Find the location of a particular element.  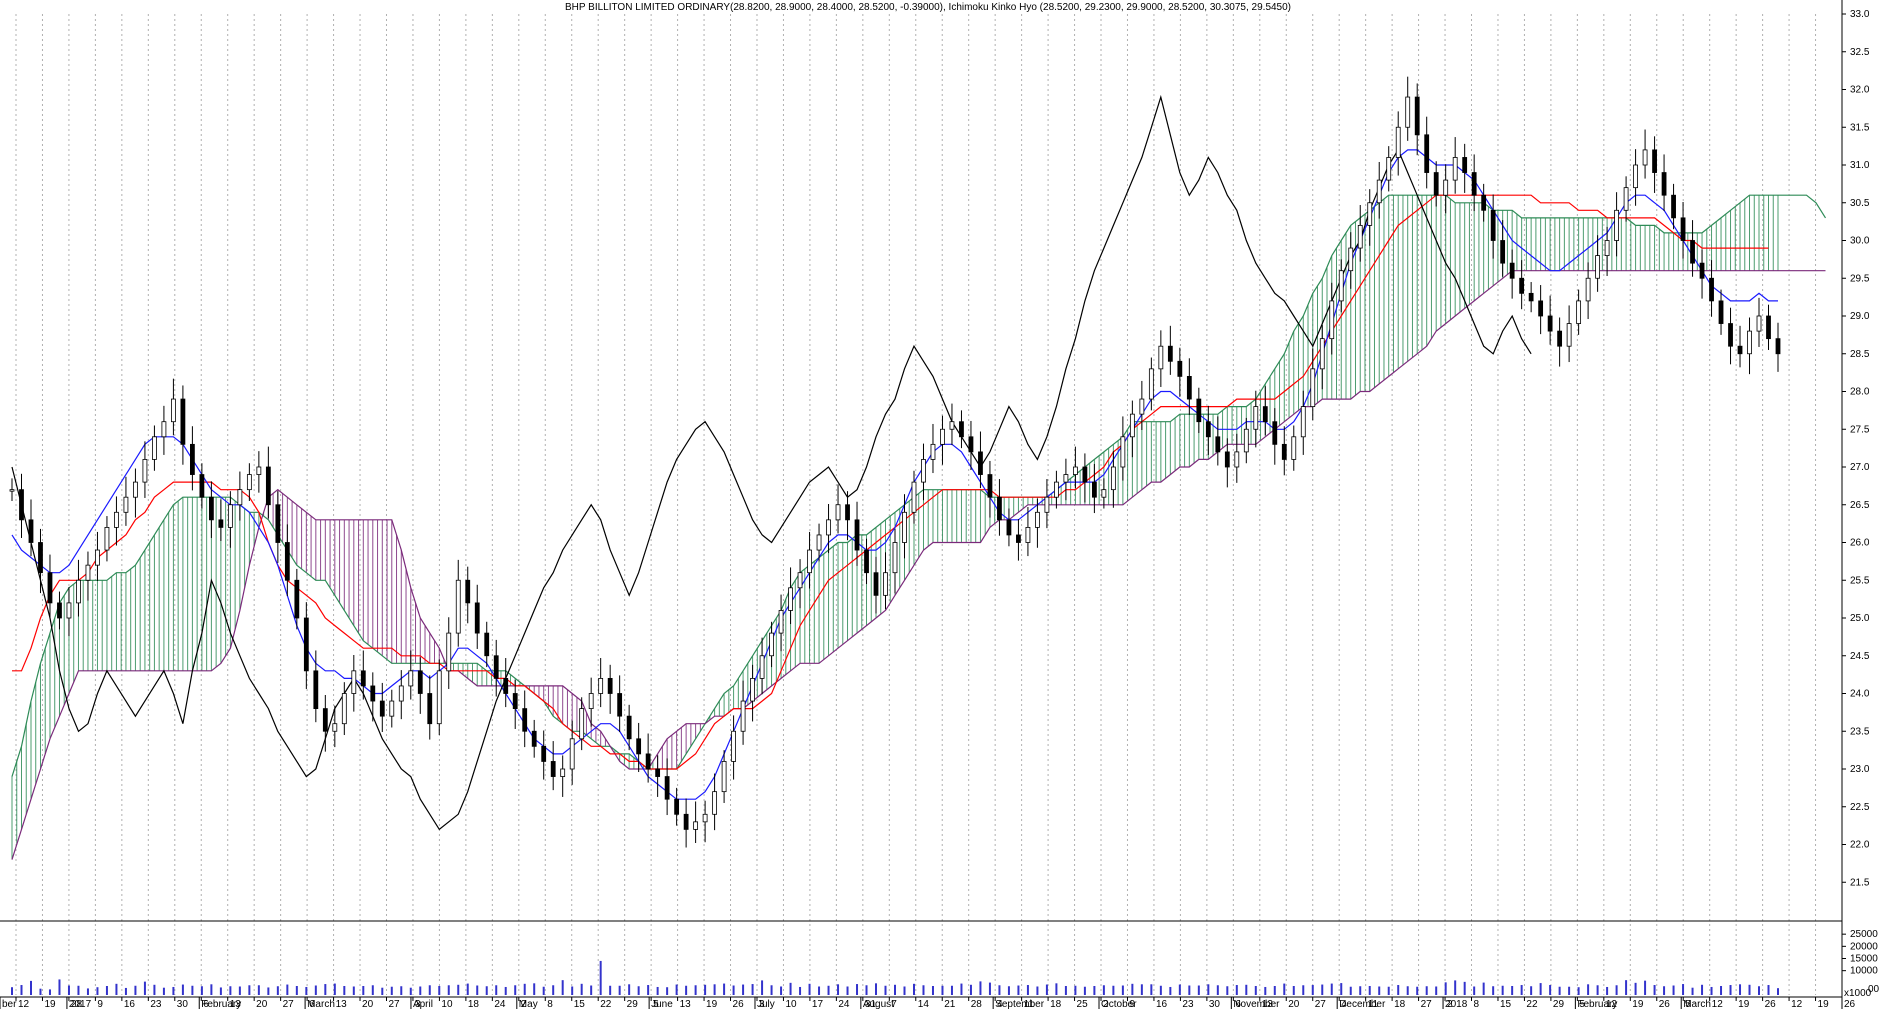

y-tick-label: 26.5 is located at coordinates (1860, 505).